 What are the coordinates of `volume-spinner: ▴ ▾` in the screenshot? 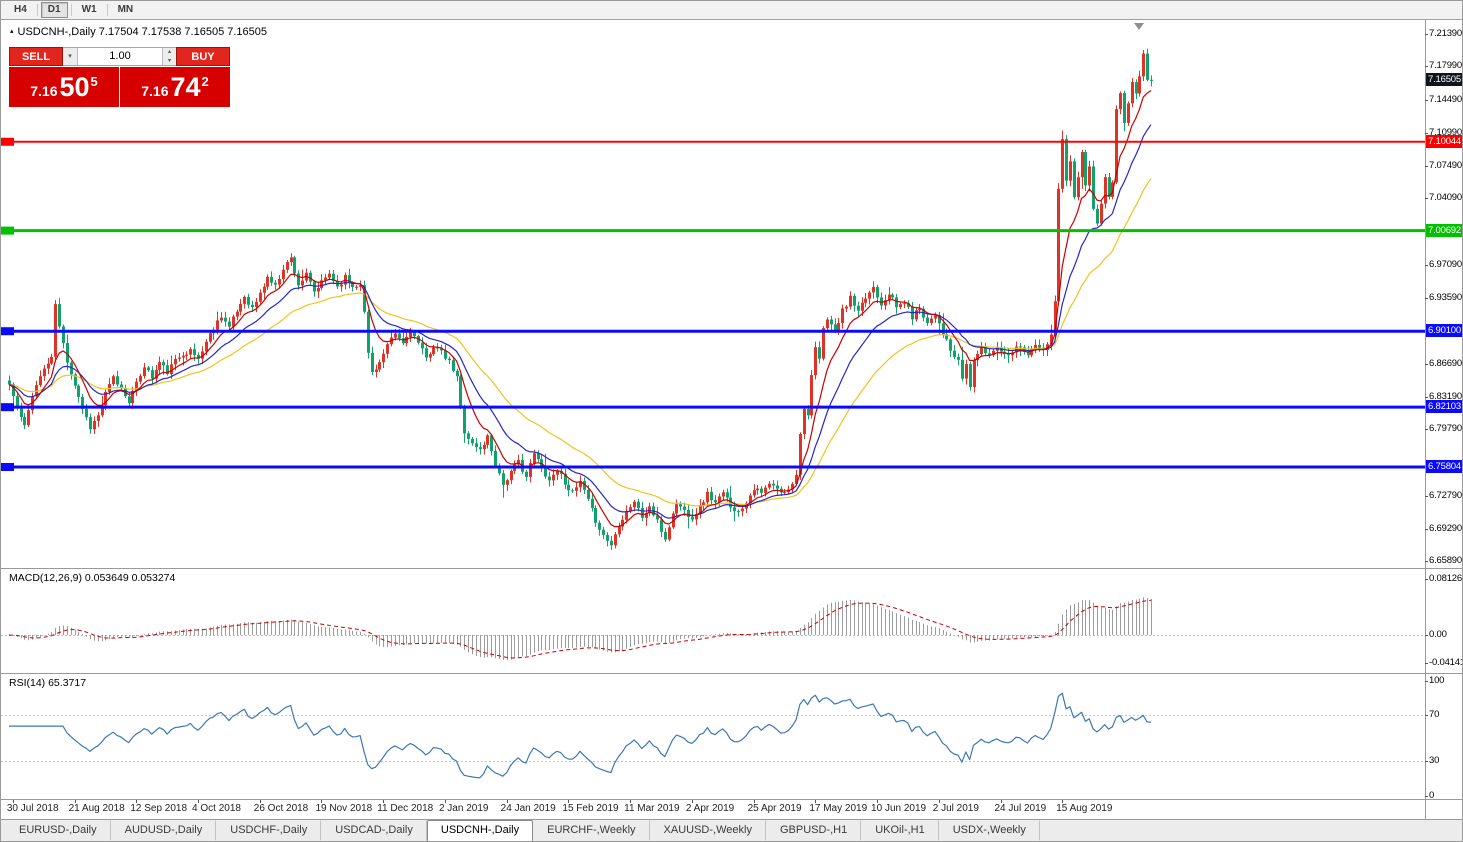 It's located at (169, 56).